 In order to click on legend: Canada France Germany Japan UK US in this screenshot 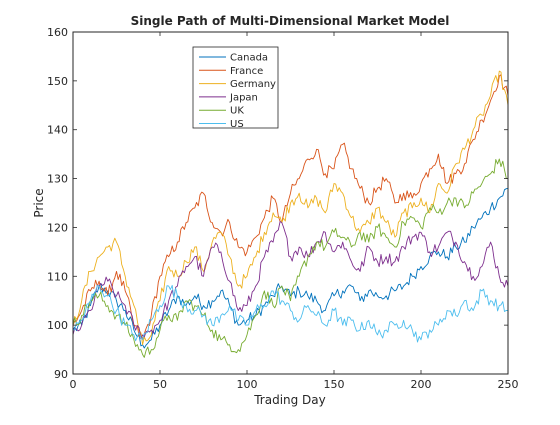, I will do `click(235, 88)`.